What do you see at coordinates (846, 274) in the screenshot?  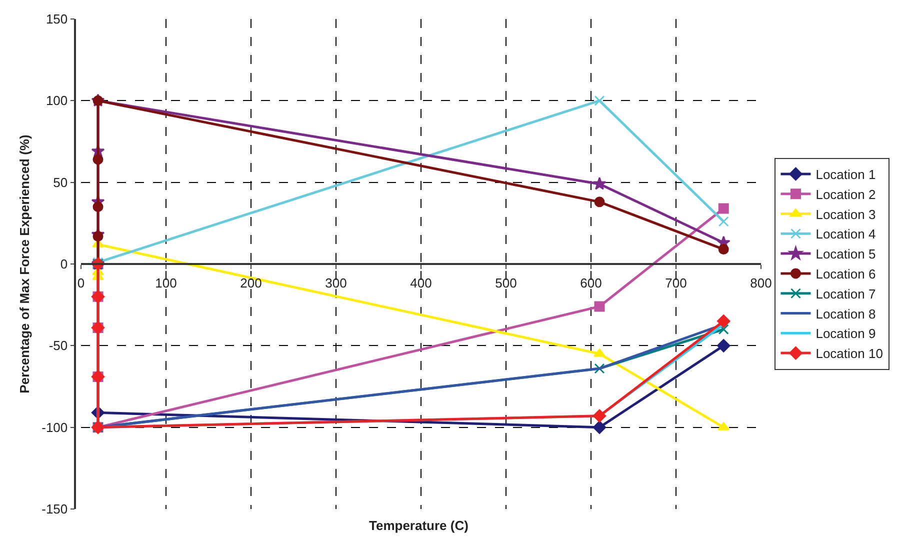 I see `legend-label: Location 6` at bounding box center [846, 274].